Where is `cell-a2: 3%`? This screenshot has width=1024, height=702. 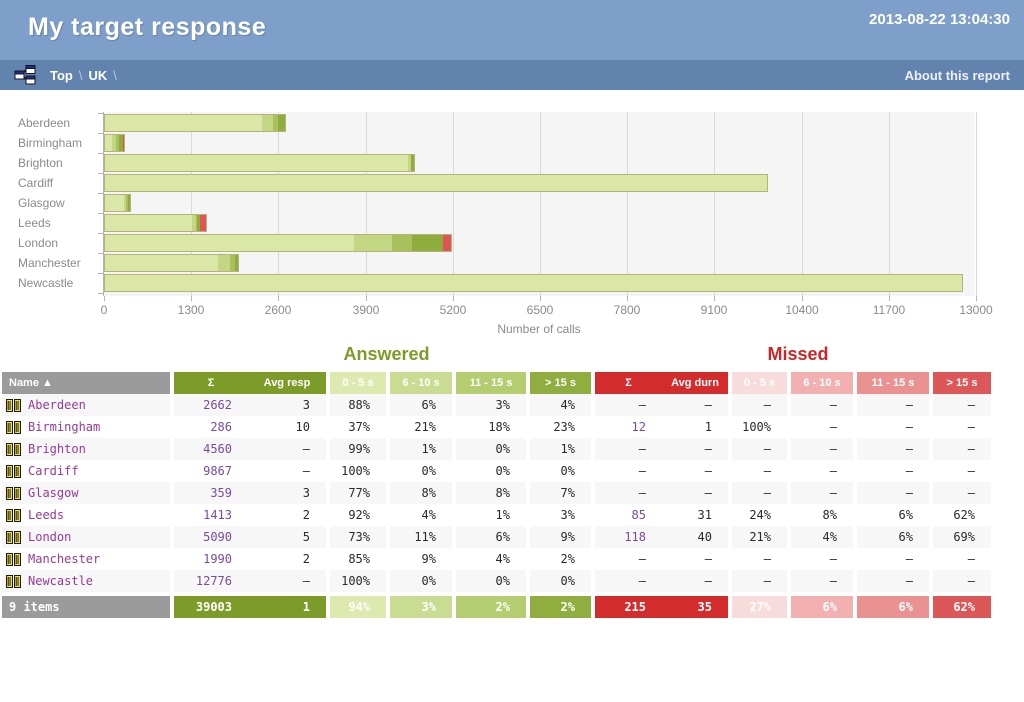 cell-a2: 3% is located at coordinates (491, 405).